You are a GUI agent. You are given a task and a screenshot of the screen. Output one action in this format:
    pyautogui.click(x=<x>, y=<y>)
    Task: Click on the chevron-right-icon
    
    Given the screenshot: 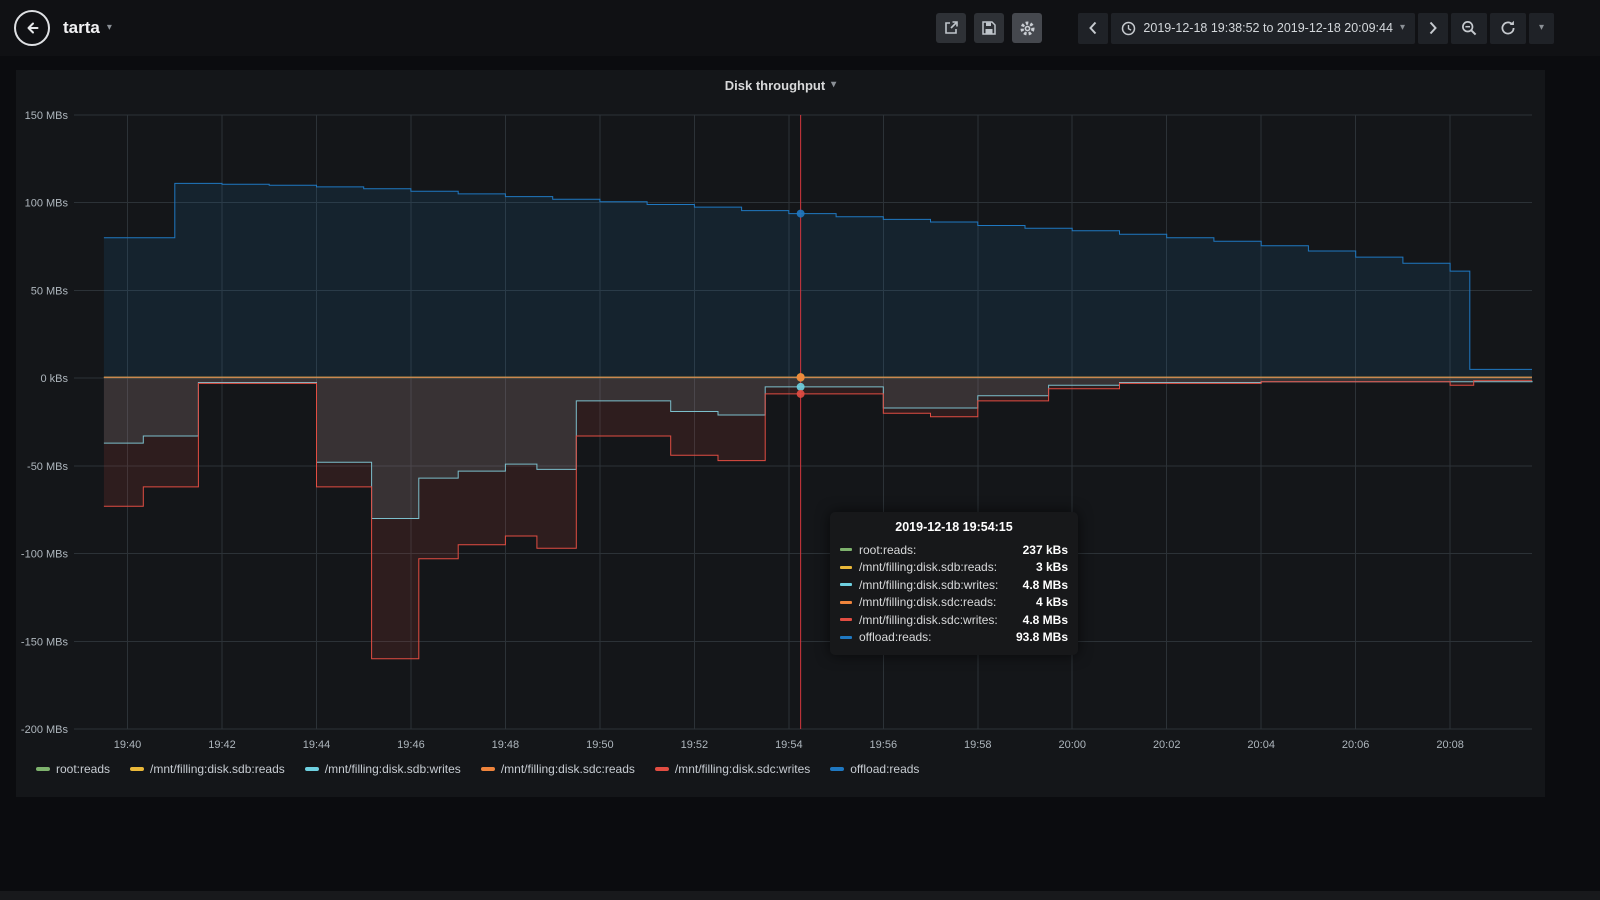 What is the action you would take?
    pyautogui.click(x=1433, y=28)
    